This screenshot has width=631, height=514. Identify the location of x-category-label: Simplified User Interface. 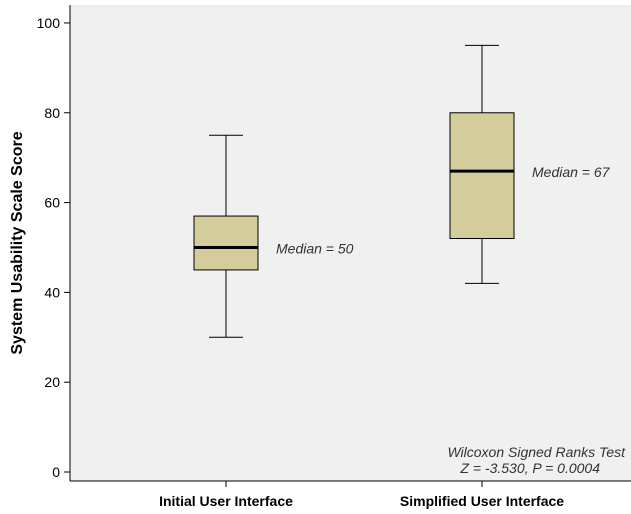
(482, 501).